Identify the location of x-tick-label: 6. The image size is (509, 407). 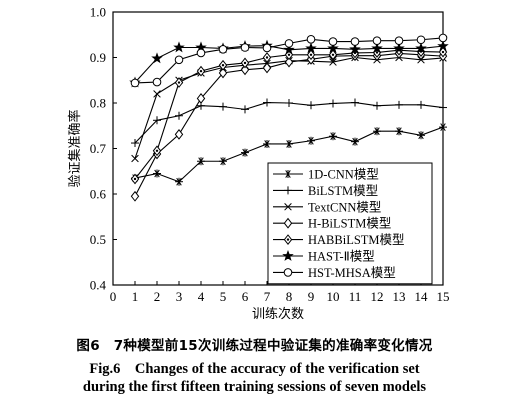
(245, 296).